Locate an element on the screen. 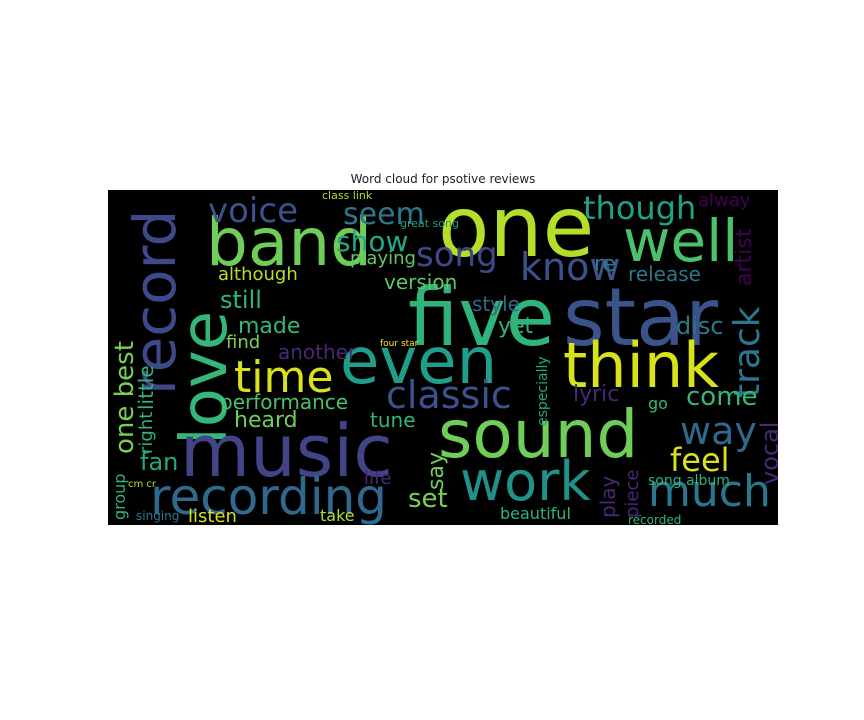 The width and height of the screenshot is (864, 720). word-band: band is located at coordinates (289, 242).